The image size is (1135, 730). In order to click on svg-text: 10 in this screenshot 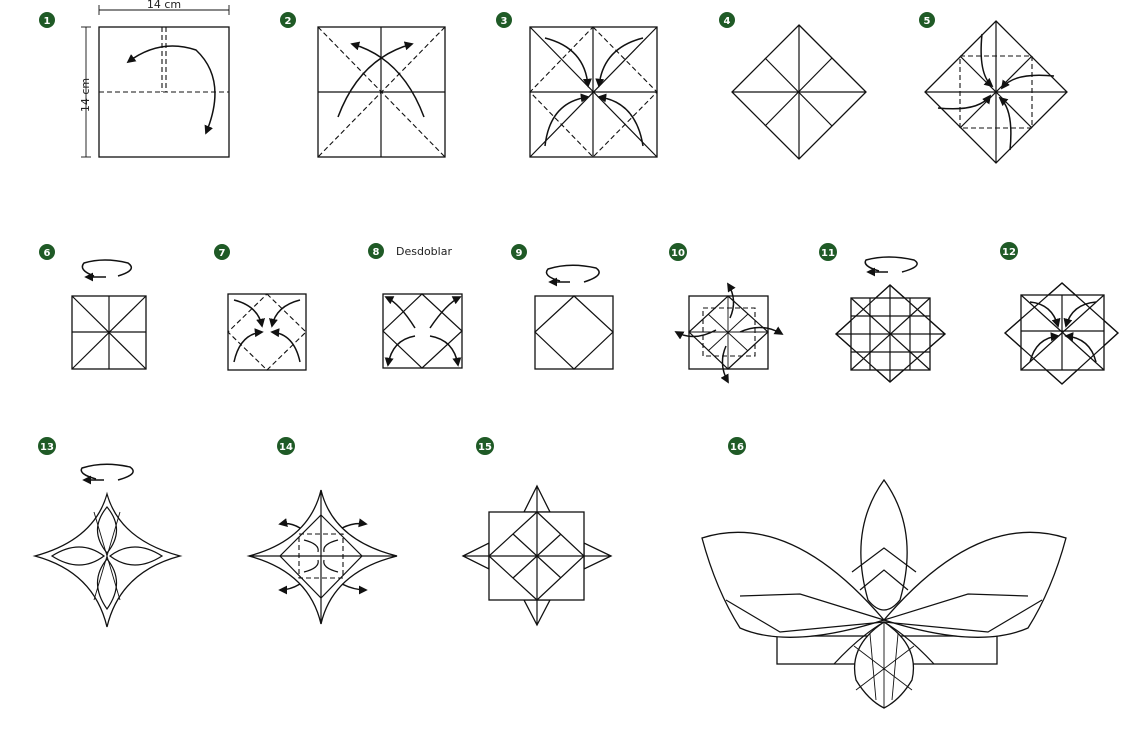, I will do `click(678, 253)`.